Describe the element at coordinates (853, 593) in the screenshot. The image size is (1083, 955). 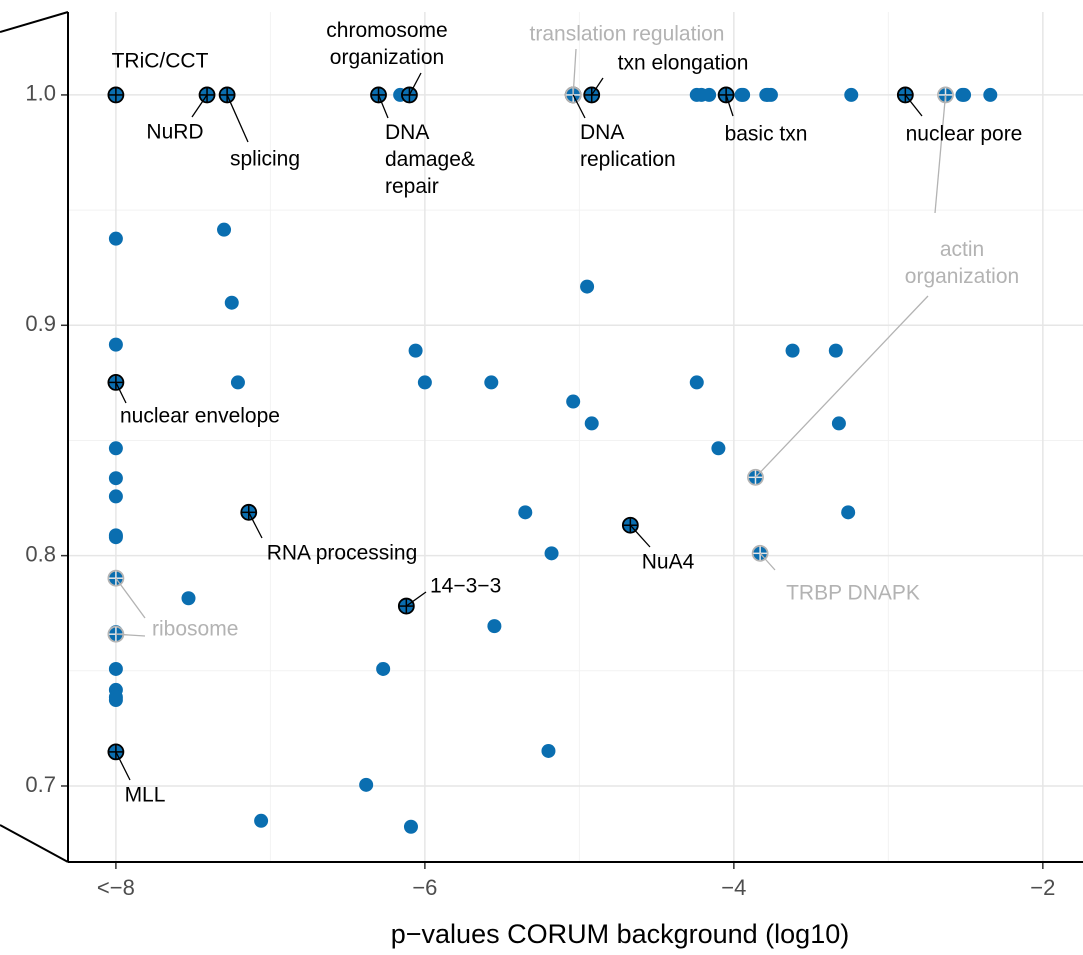
I see `point-label: TRBP DNAPK` at that location.